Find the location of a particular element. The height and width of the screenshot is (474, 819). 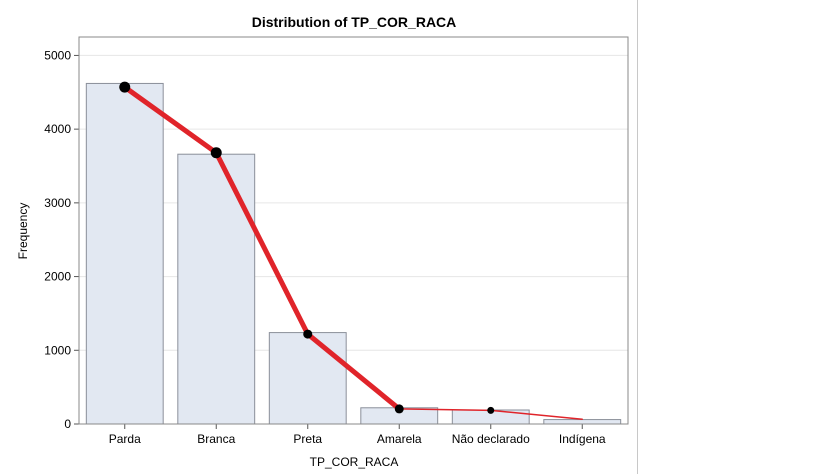

x-tick-label: Não declarado is located at coordinates (491, 439).